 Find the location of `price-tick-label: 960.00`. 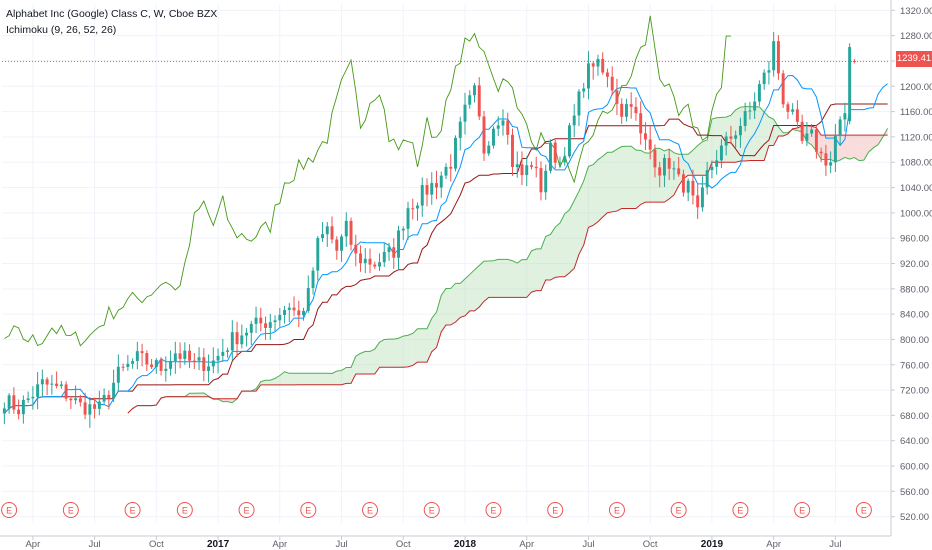

price-tick-label: 960.00 is located at coordinates (914, 239).